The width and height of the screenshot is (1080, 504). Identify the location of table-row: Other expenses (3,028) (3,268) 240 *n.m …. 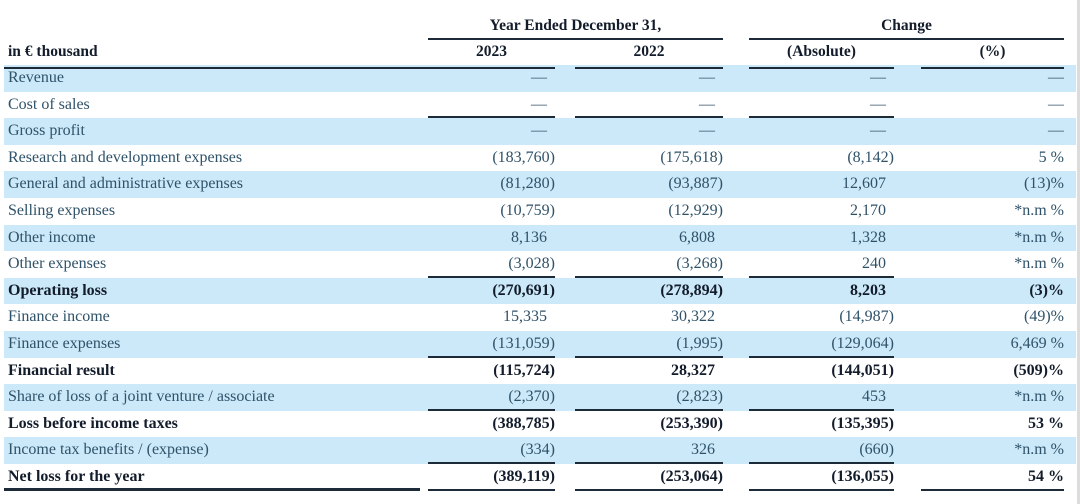
(540, 264).